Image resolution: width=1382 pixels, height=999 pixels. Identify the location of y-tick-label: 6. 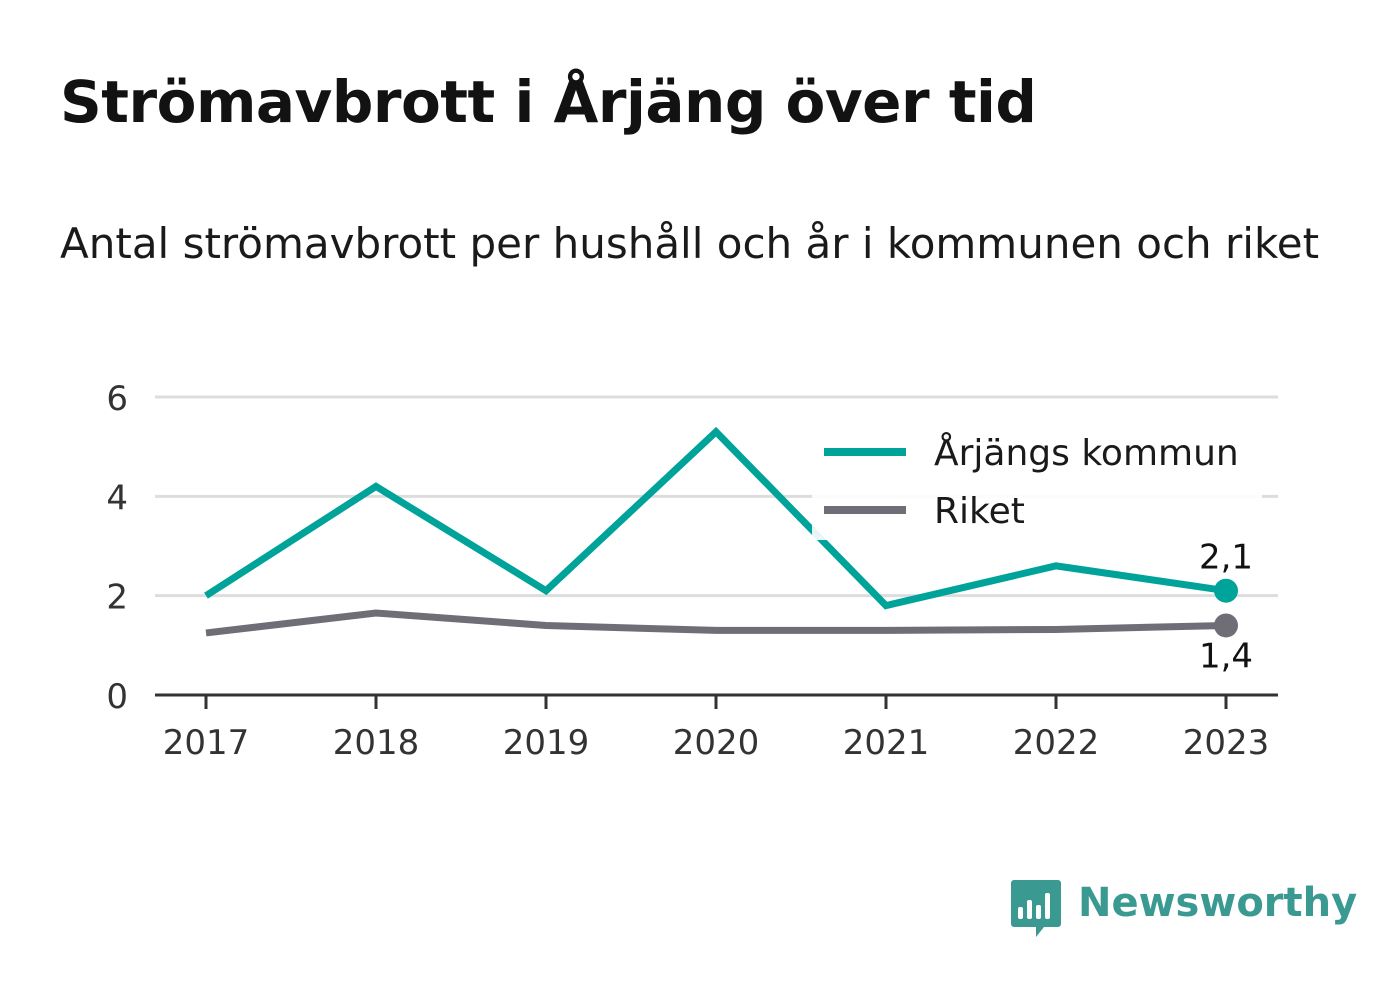
(117, 399).